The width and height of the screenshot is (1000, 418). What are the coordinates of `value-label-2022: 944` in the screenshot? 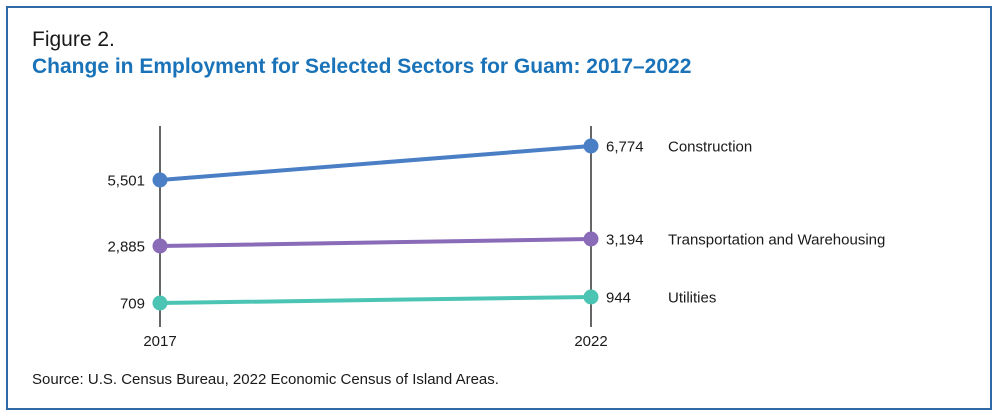 It's located at (618, 298).